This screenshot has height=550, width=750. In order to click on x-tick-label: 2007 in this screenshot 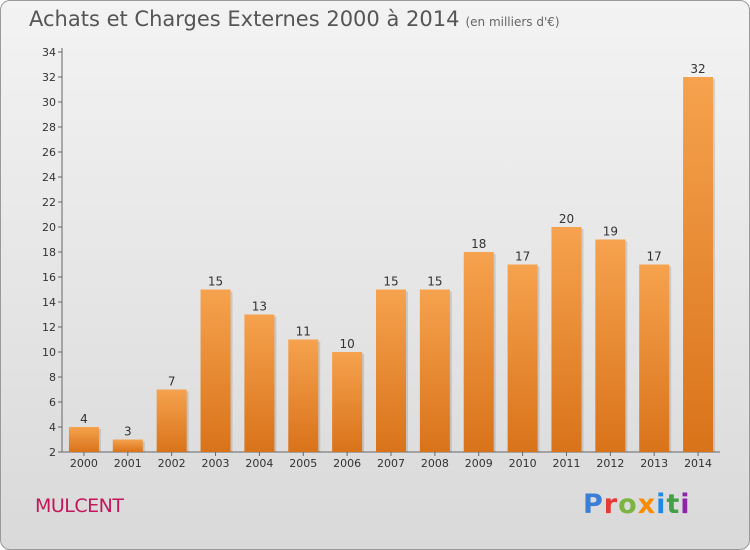, I will do `click(391, 463)`.